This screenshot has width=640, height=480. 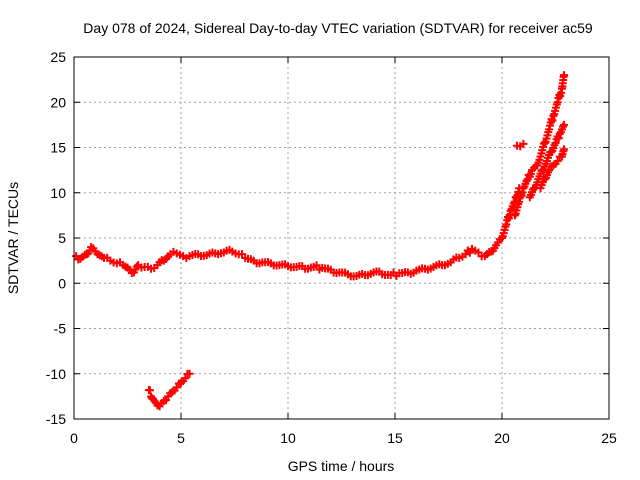 What do you see at coordinates (56, 374) in the screenshot?
I see `y-tick-label: -10` at bounding box center [56, 374].